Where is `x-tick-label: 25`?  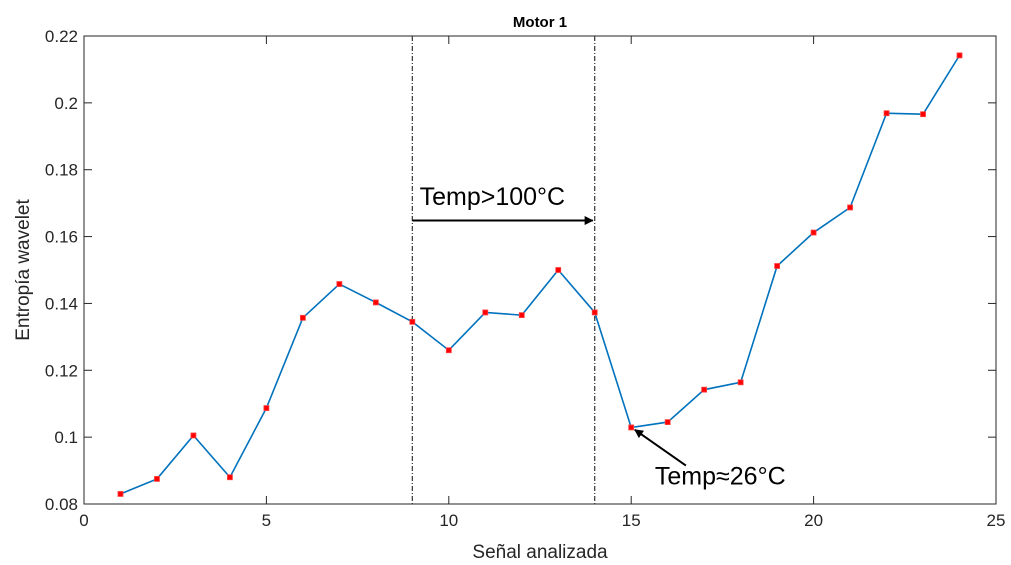 x-tick-label: 25 is located at coordinates (996, 520).